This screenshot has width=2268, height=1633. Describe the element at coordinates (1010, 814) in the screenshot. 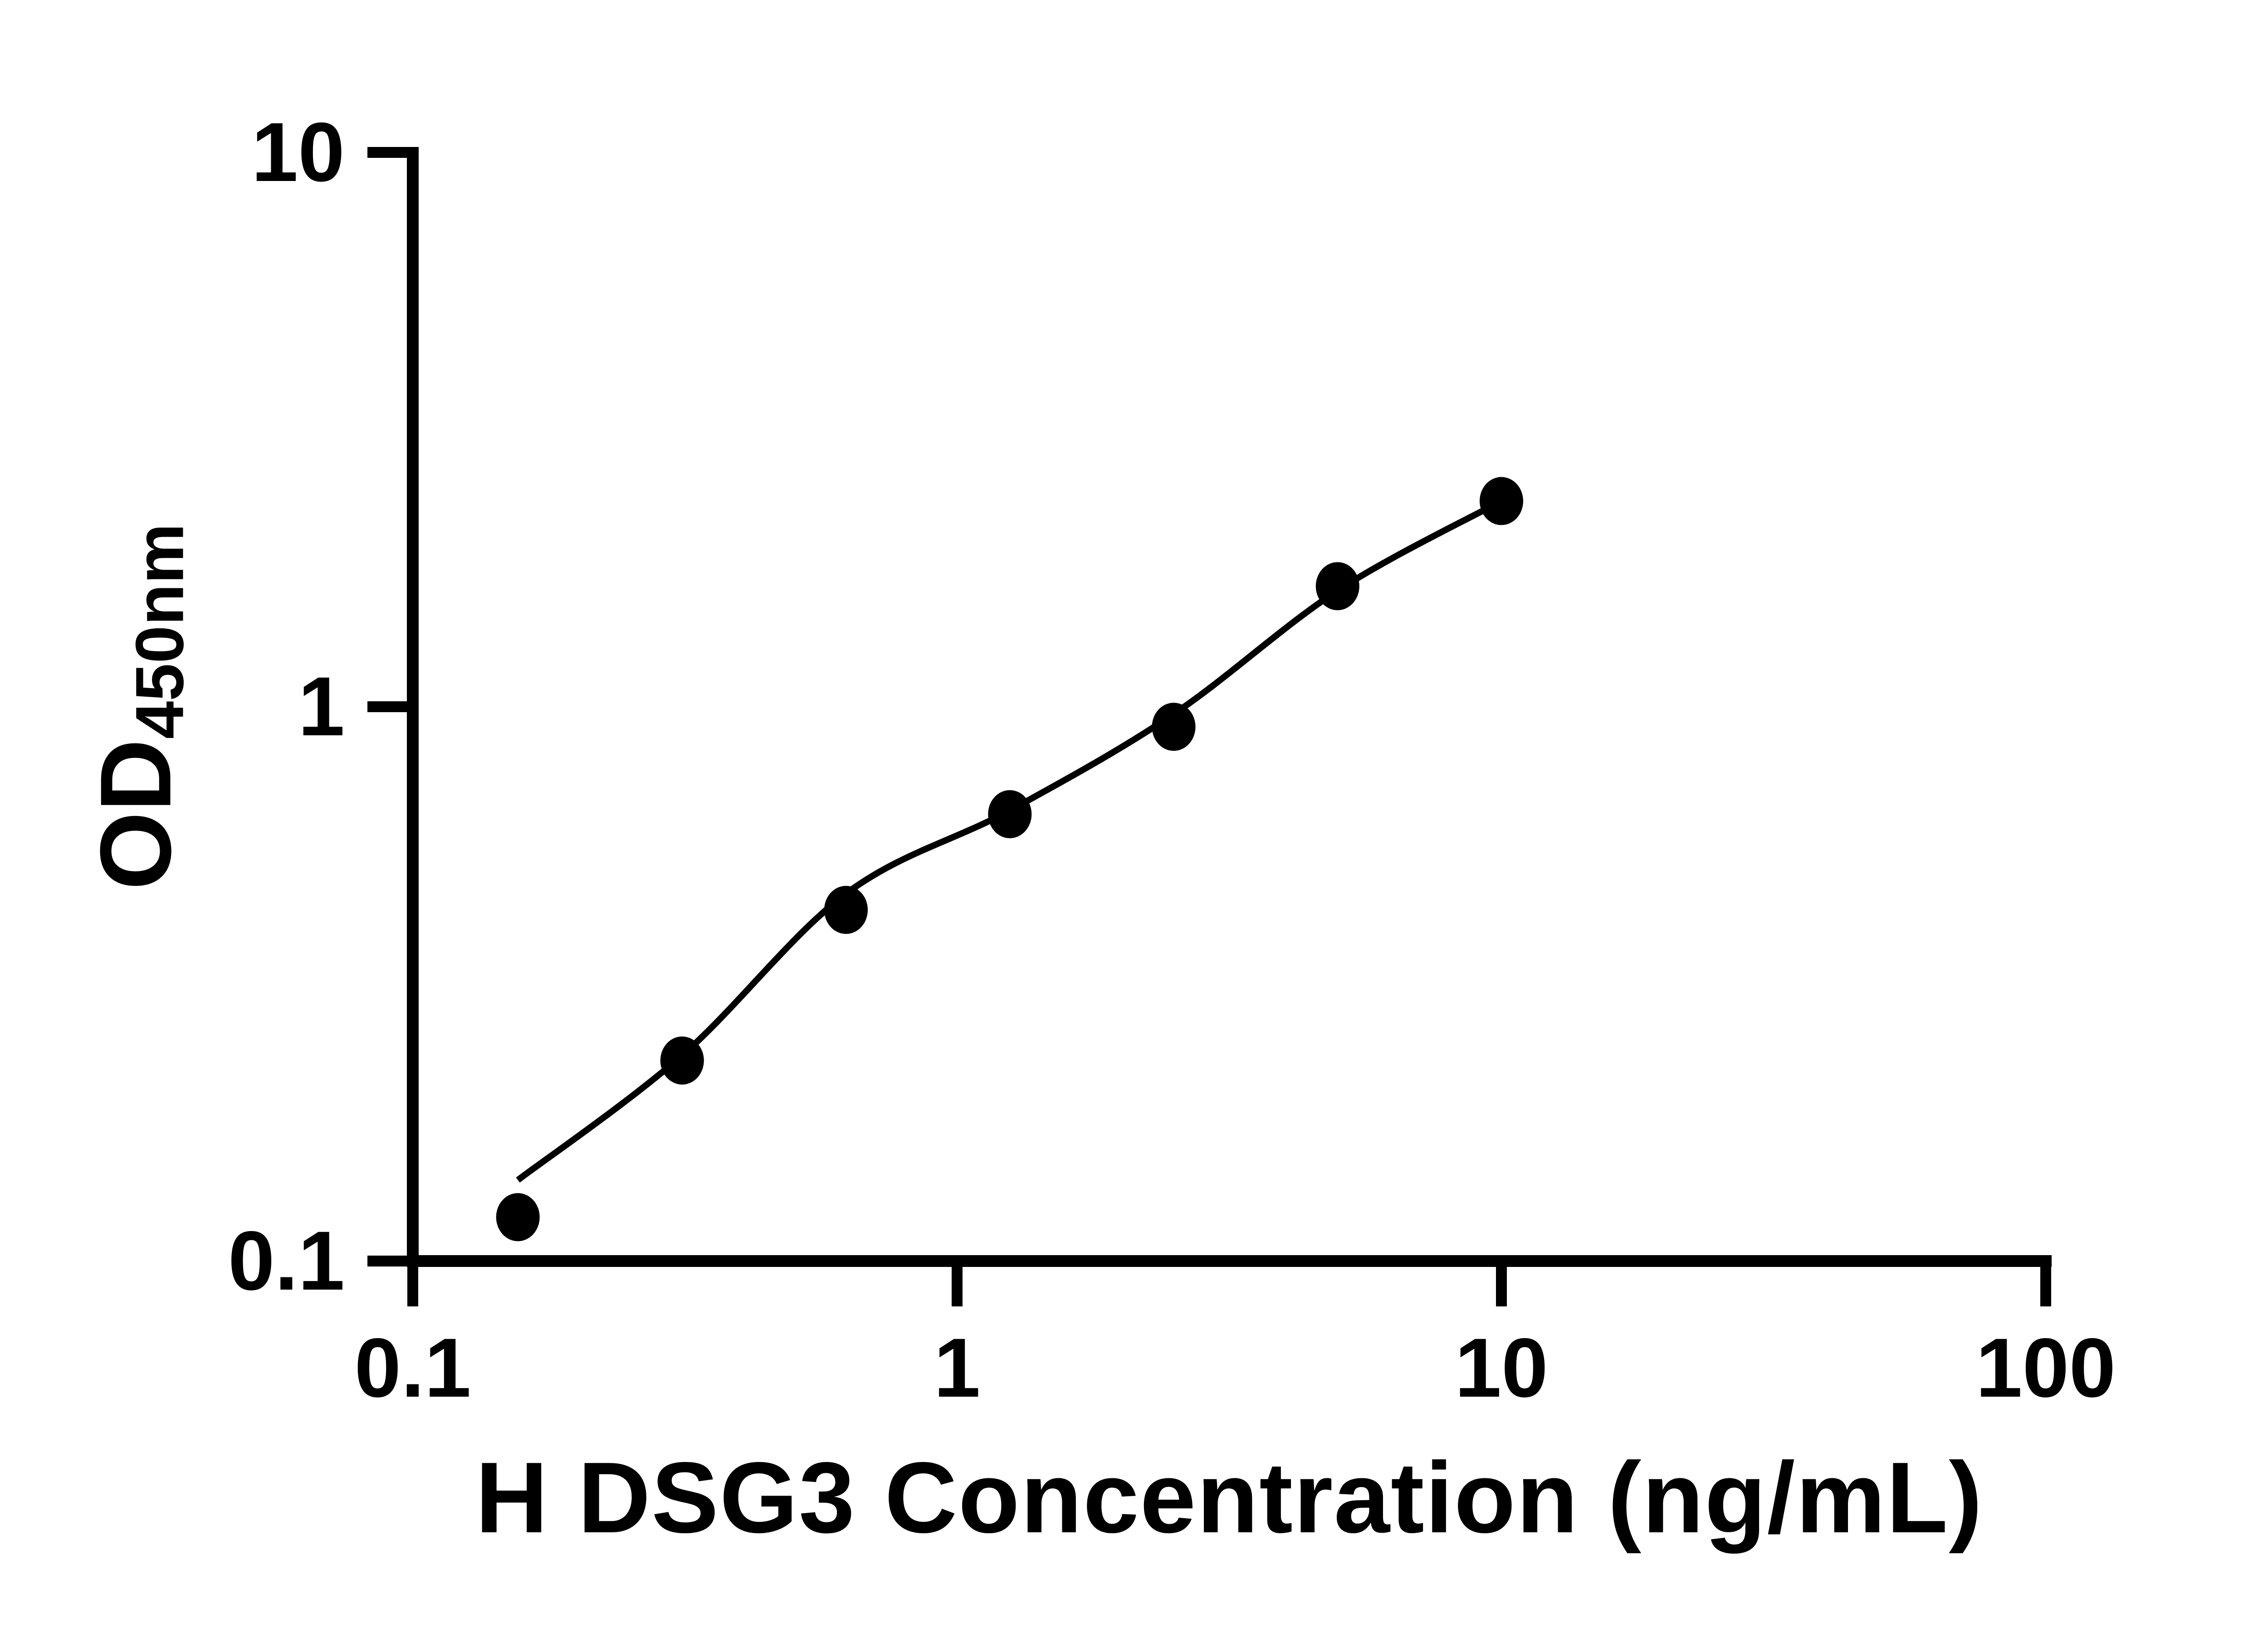

I see `data-point-x1.25` at that location.